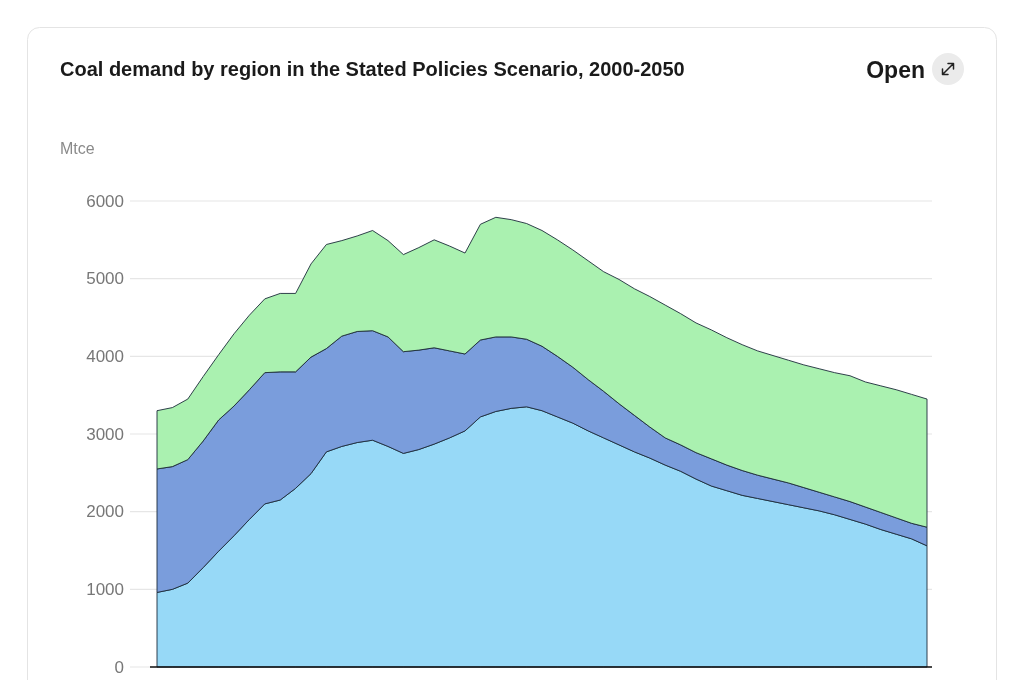 The width and height of the screenshot is (1024, 680). I want to click on y-tick-label: 5000, so click(105, 279).